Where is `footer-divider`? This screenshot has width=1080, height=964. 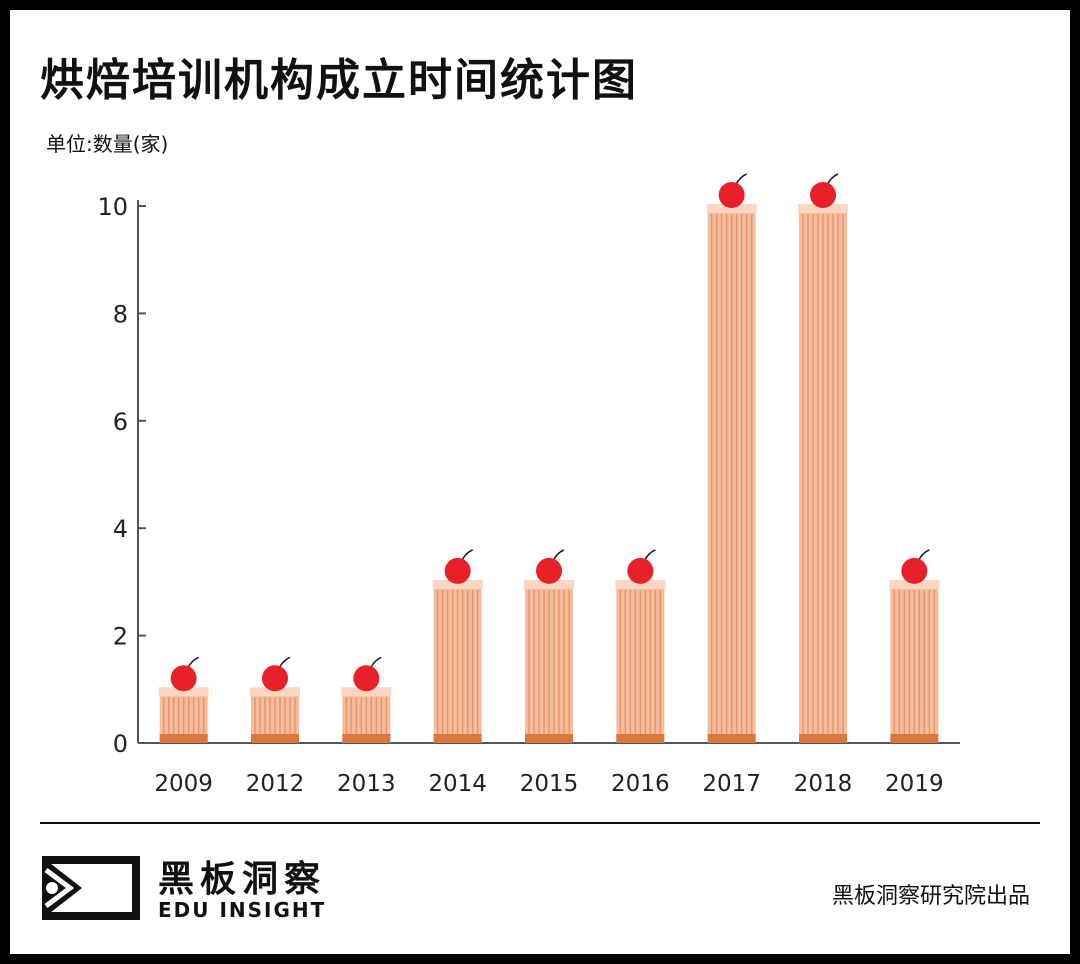
footer-divider is located at coordinates (540, 823).